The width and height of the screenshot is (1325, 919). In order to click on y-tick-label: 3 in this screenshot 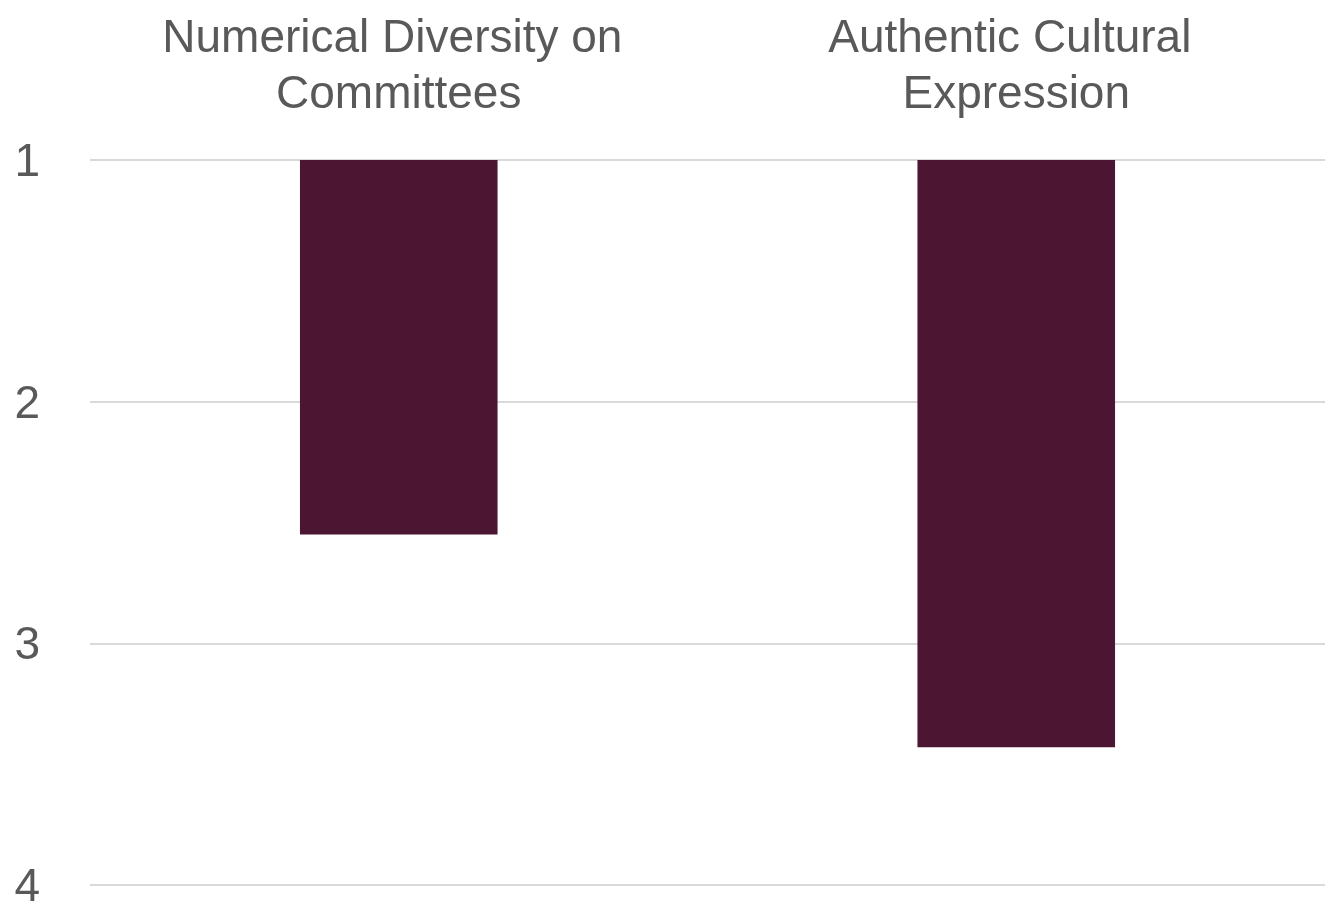, I will do `click(27, 643)`.